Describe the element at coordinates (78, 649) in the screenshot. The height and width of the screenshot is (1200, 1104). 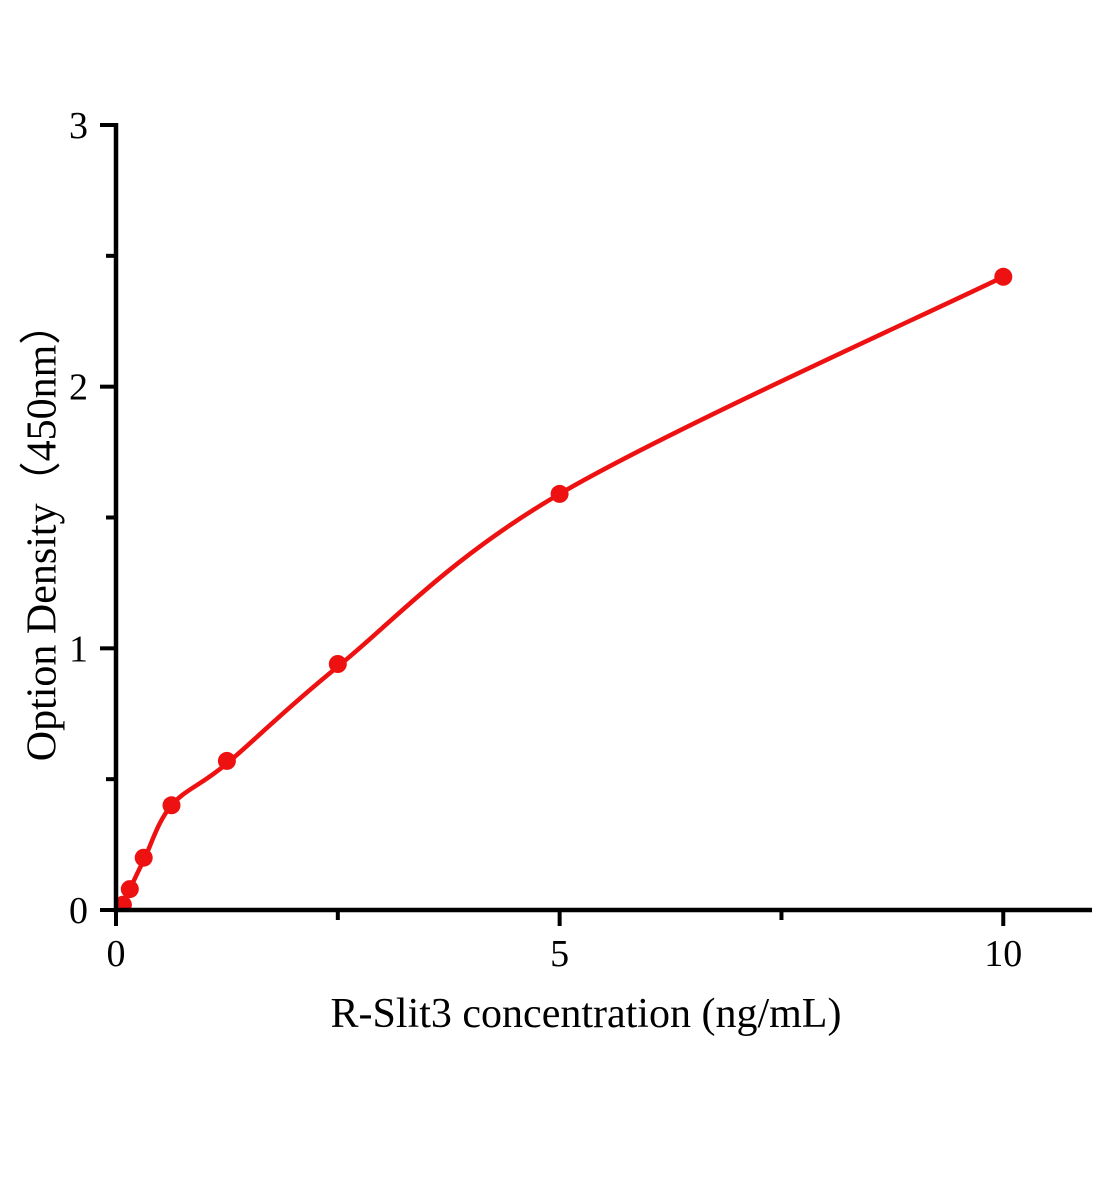
I see `y-tick-label: 1` at that location.